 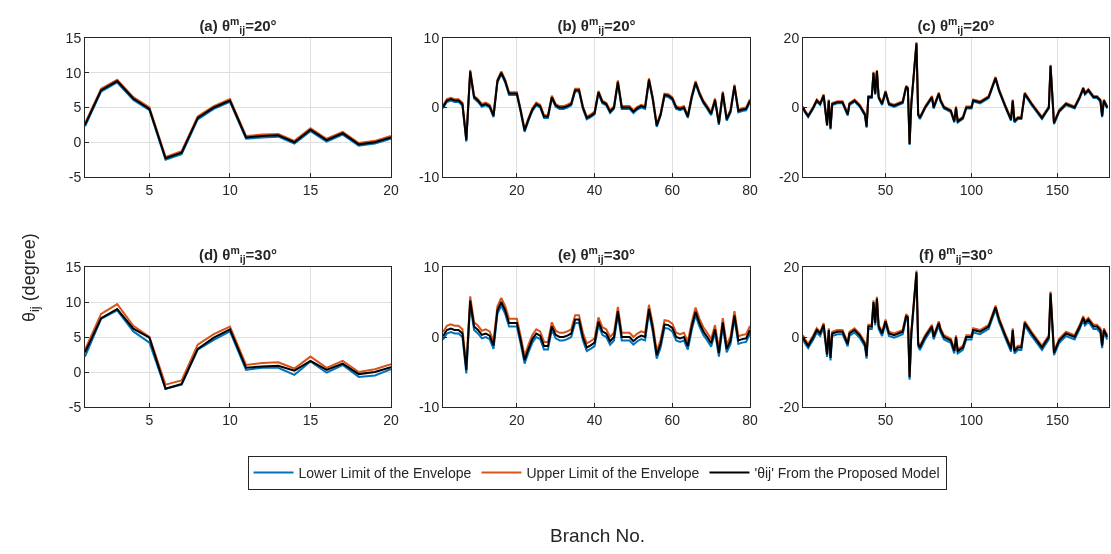 What do you see at coordinates (596, 254) in the screenshot?
I see `chart-title: (e) θ$^{m}$$_{ij}$=30°` at bounding box center [596, 254].